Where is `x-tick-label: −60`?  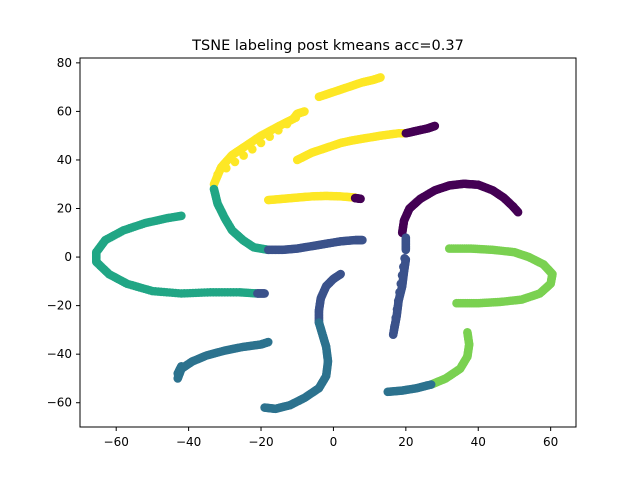 x-tick-label: −60 is located at coordinates (116, 442).